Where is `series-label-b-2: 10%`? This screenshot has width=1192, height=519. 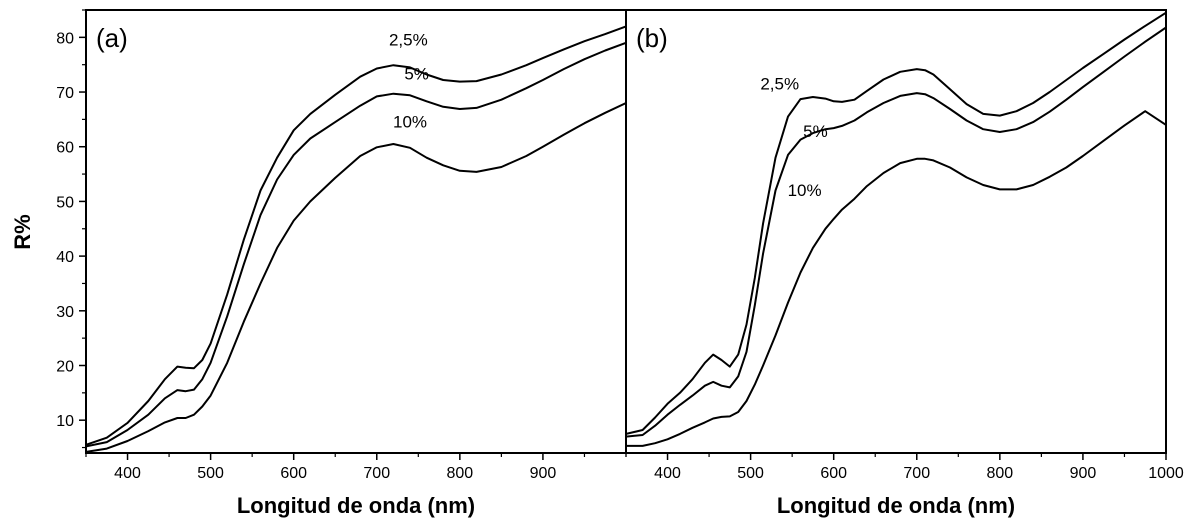
series-label-b-2: 10% is located at coordinates (805, 190).